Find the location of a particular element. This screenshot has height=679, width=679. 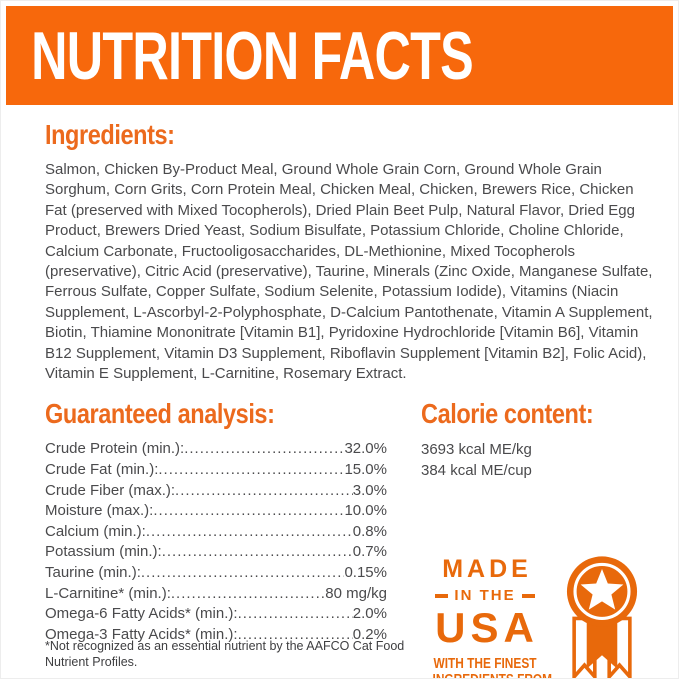

analysis-row: Crude Fiber (max.): 3.0% is located at coordinates (216, 491).